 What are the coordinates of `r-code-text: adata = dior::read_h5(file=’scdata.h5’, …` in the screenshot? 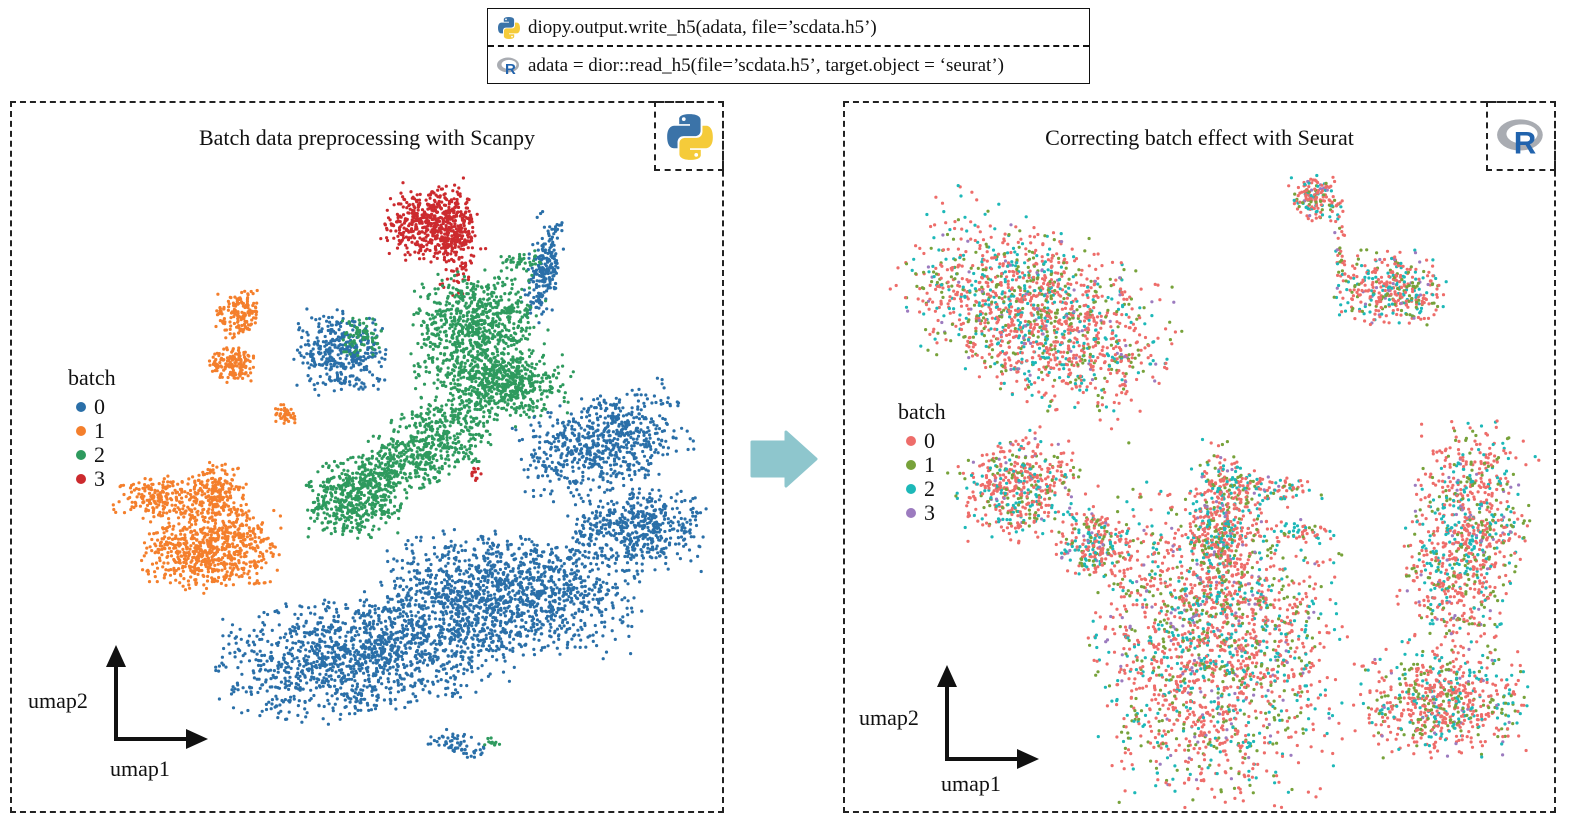 It's located at (766, 65).